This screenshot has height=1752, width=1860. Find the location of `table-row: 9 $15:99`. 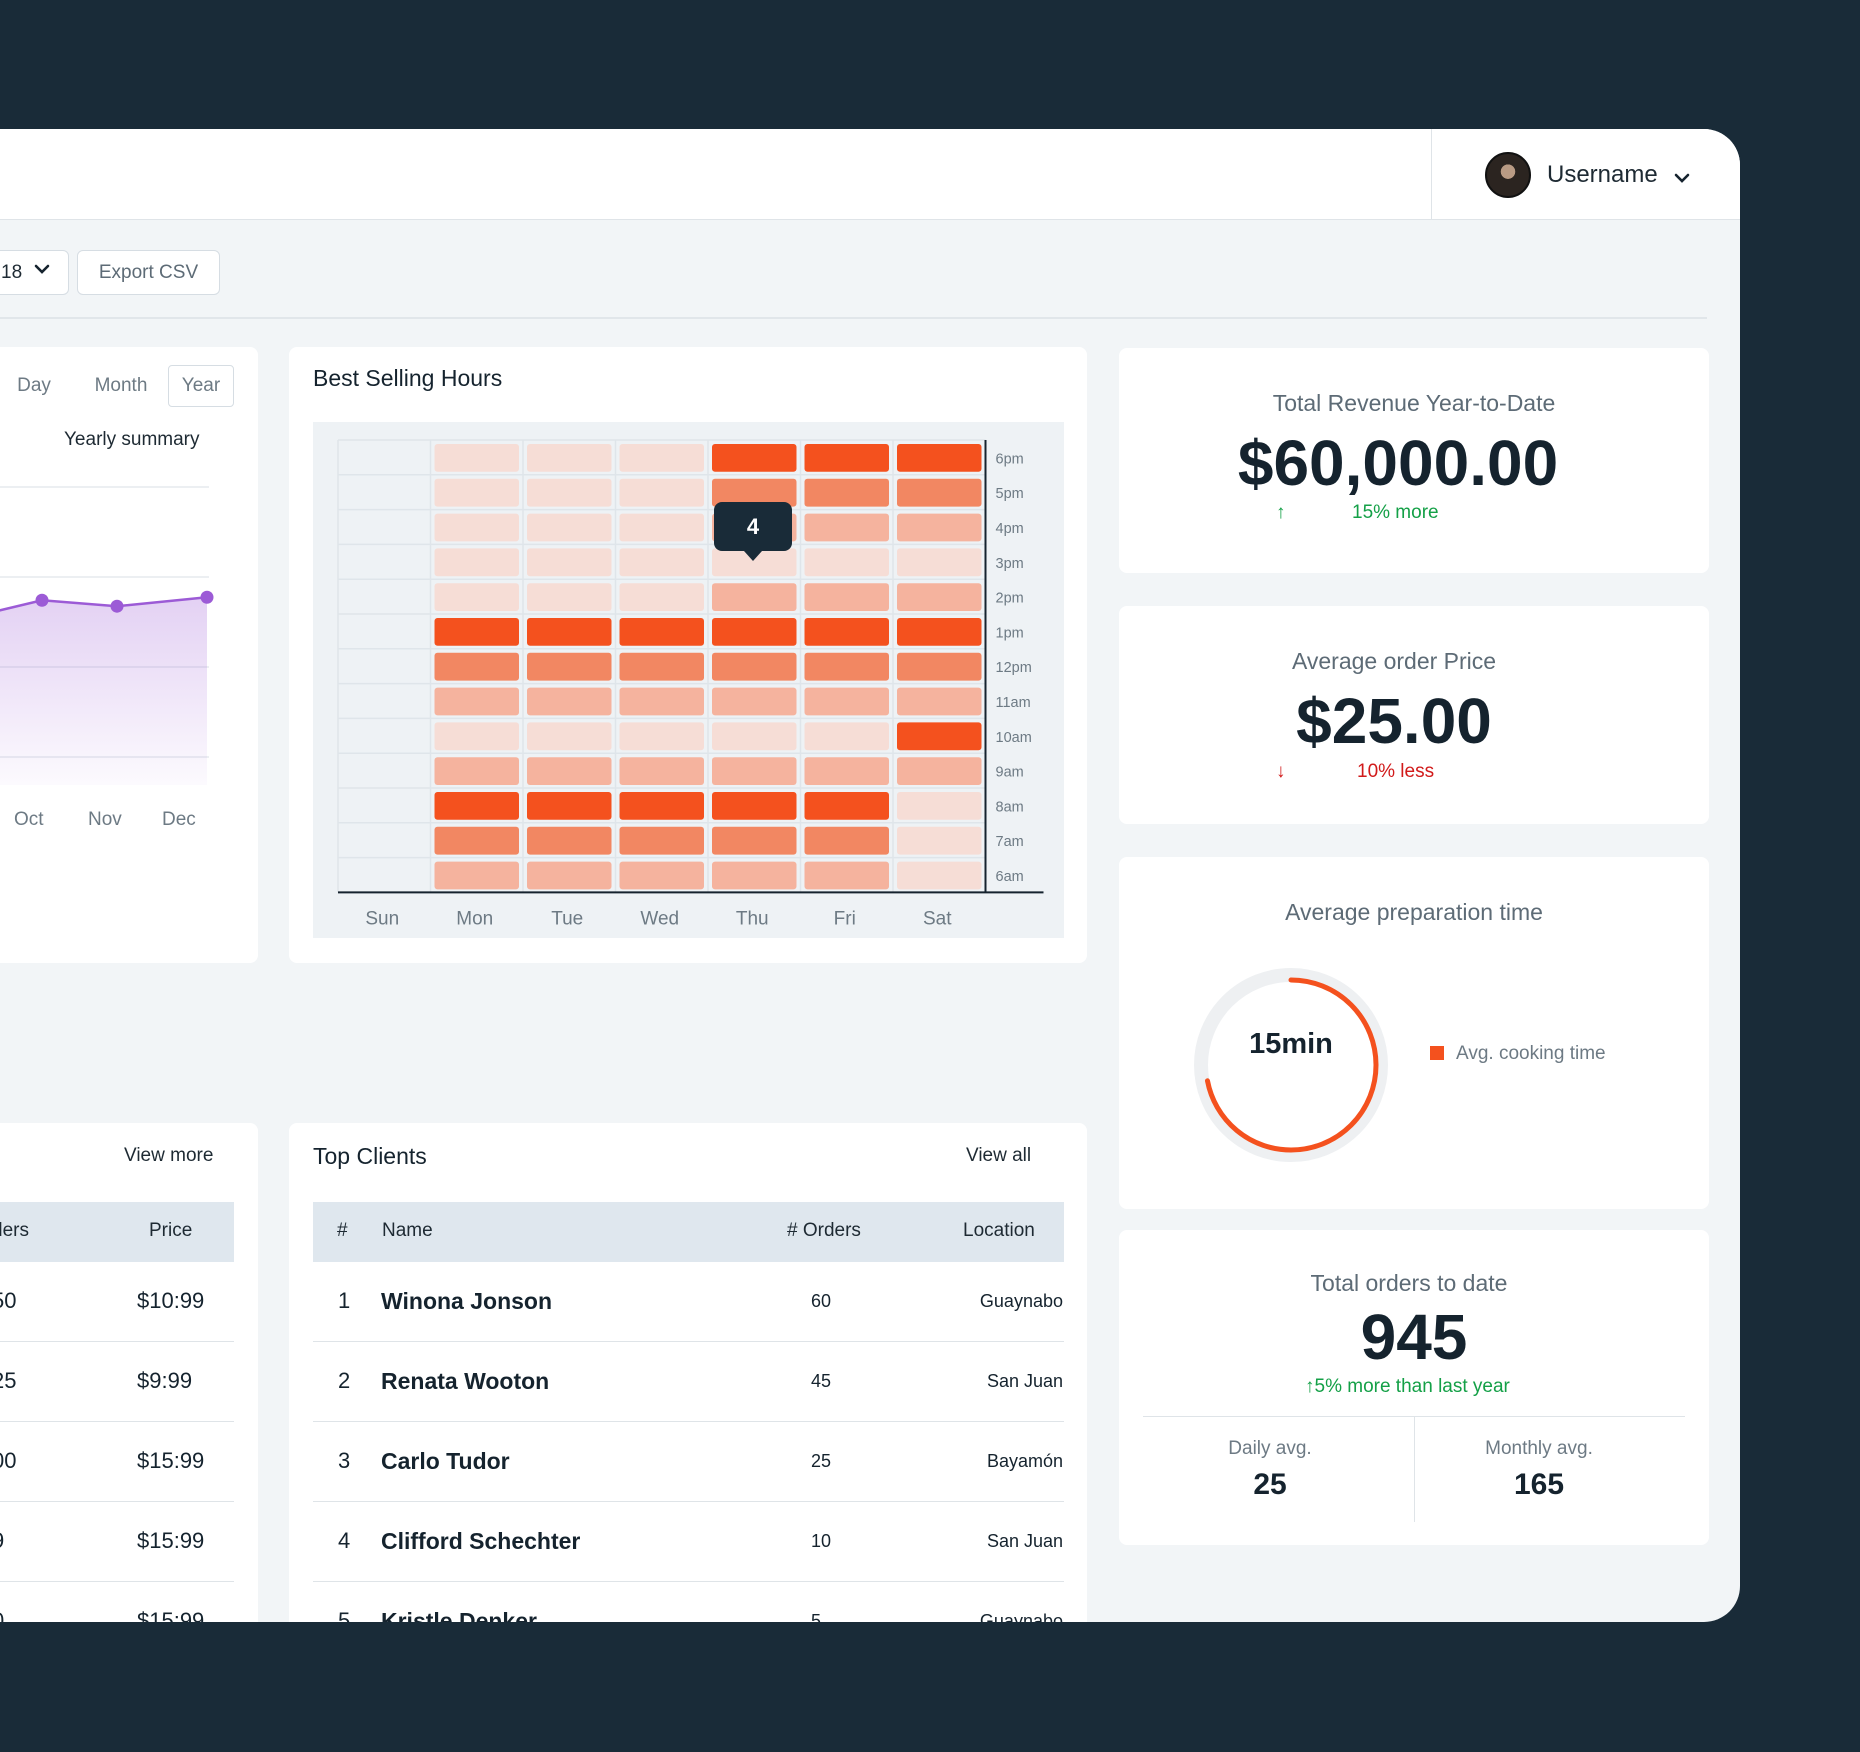

table-row: 9 $15:99 is located at coordinates (117, 1542).